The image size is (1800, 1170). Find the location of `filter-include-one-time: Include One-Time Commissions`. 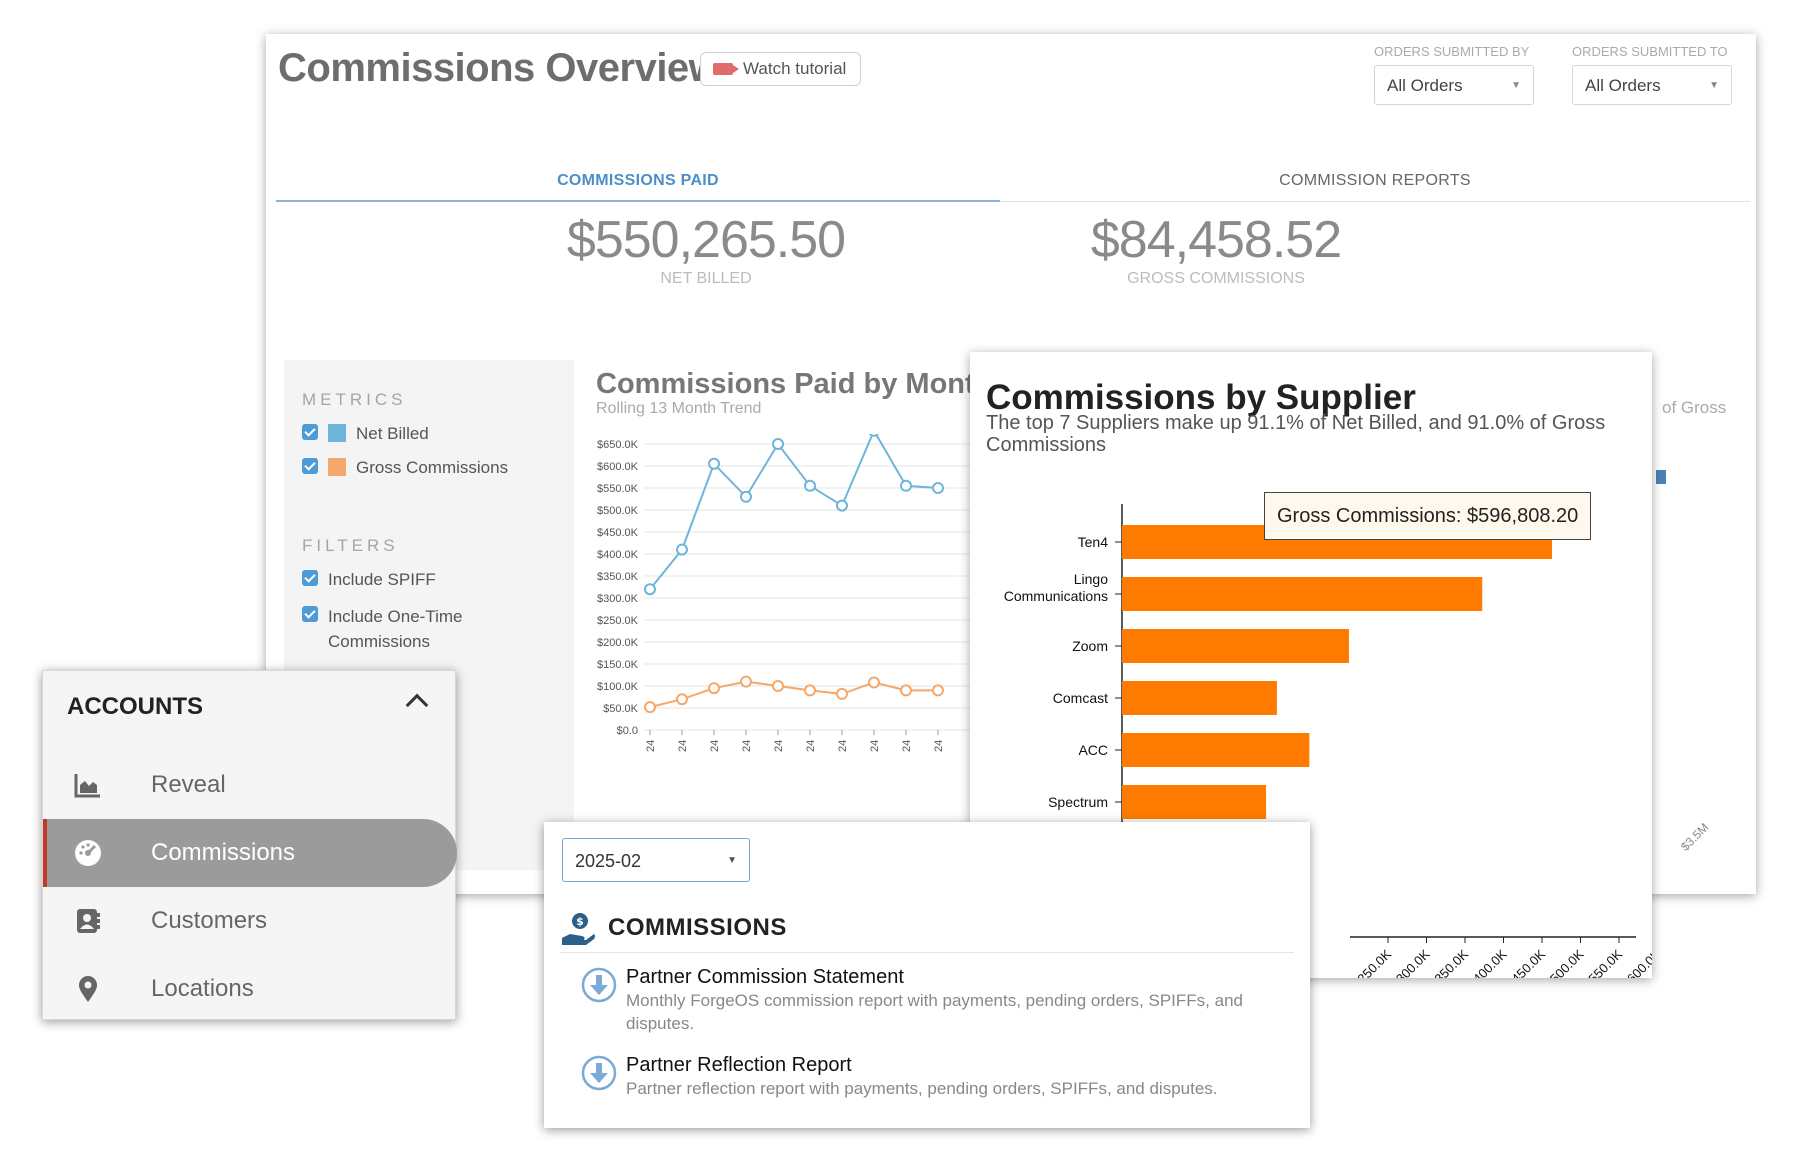

filter-include-one-time: Include One-Time Commissions is located at coordinates (402, 629).